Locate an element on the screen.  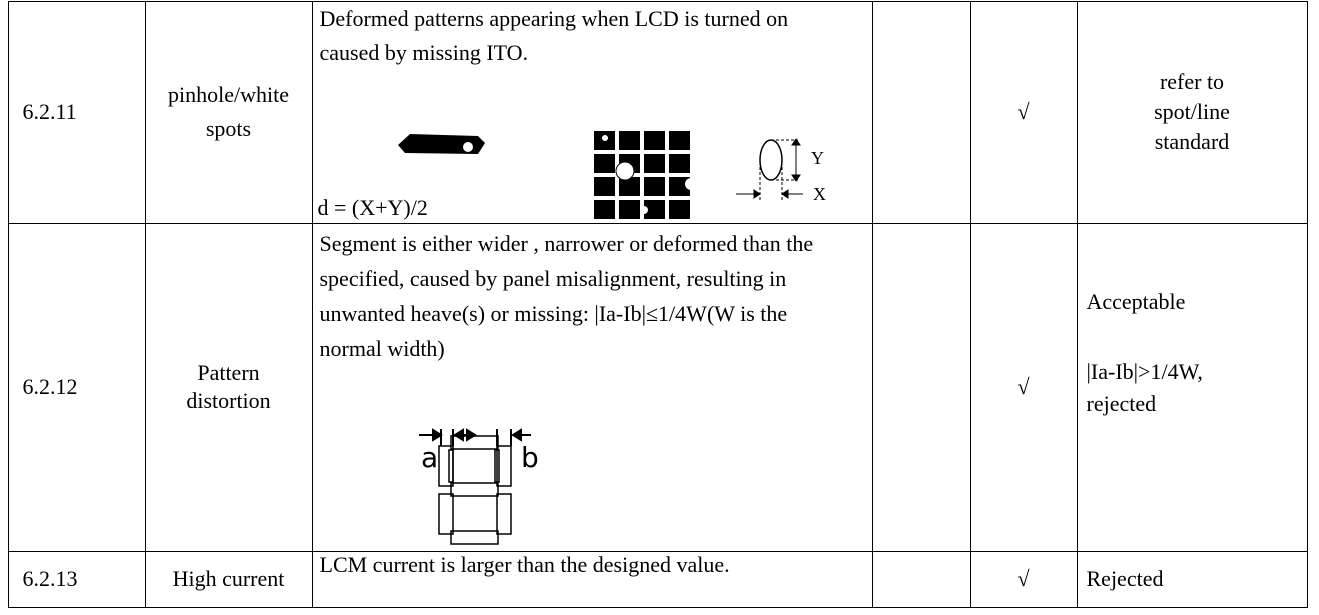
cell: pinhole/white spots is located at coordinates (228, 112).